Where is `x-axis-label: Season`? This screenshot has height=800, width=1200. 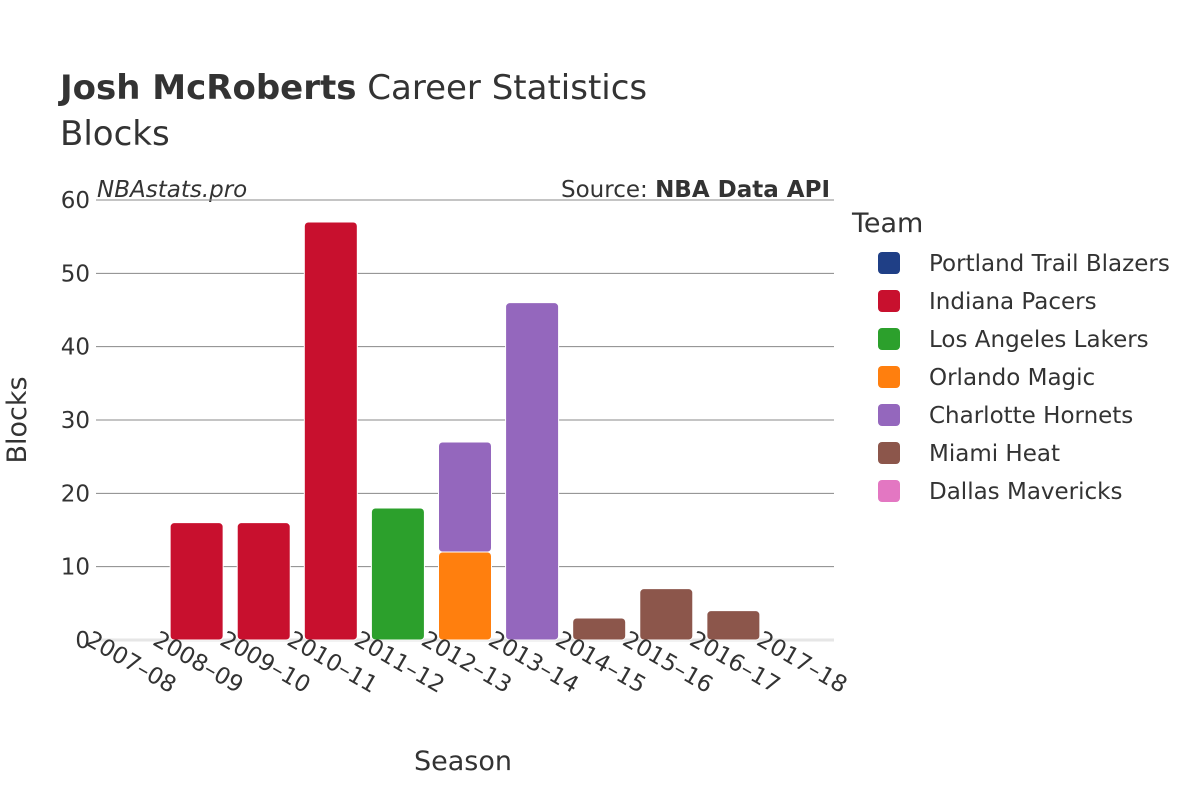
x-axis-label: Season is located at coordinates (463, 761).